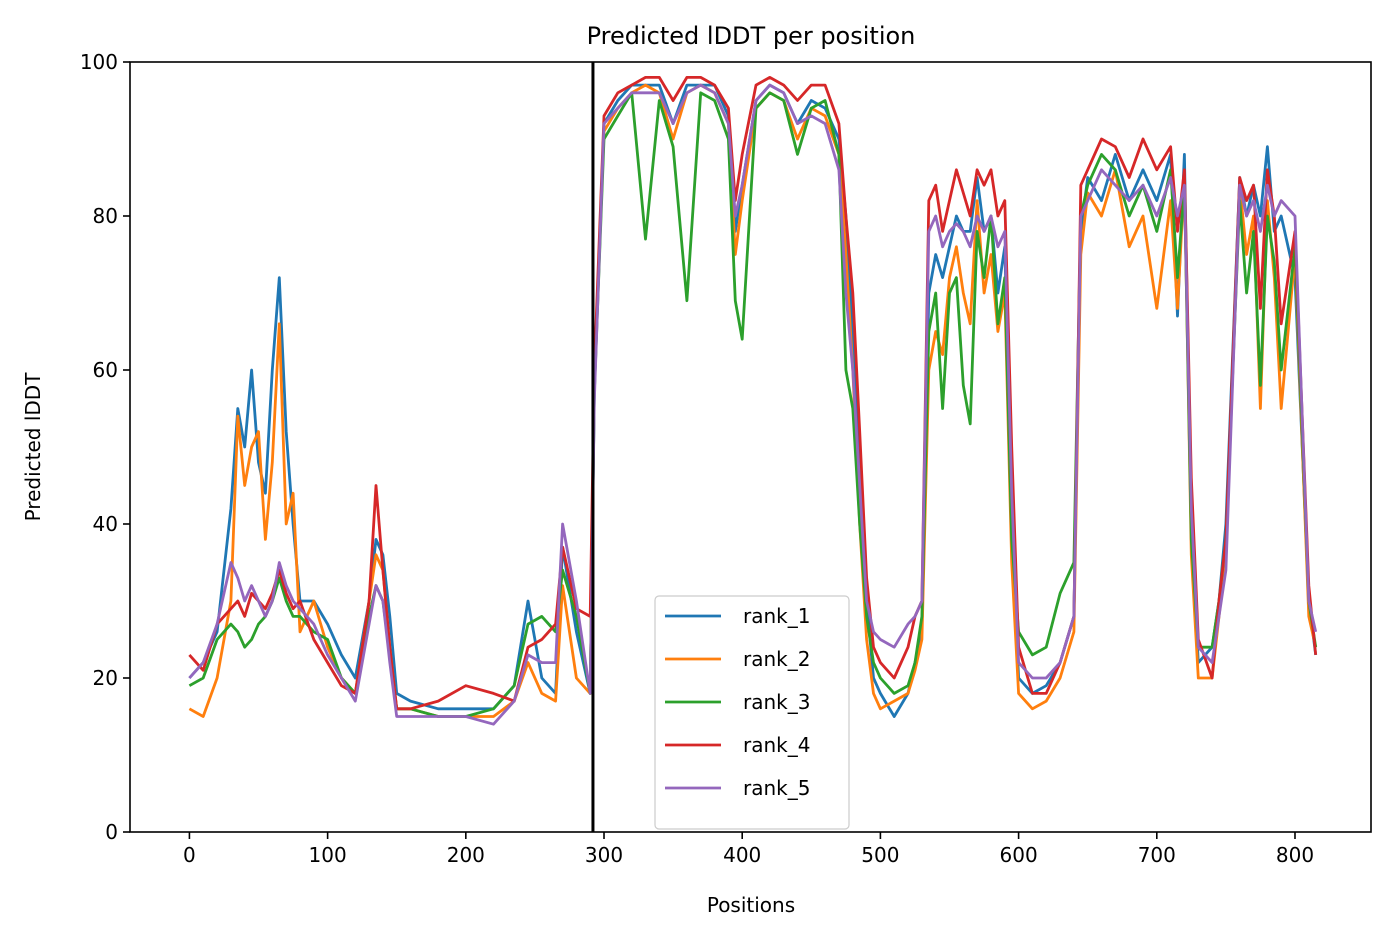 The image size is (1391, 939). I want to click on x-tick-label: 500, so click(880, 855).